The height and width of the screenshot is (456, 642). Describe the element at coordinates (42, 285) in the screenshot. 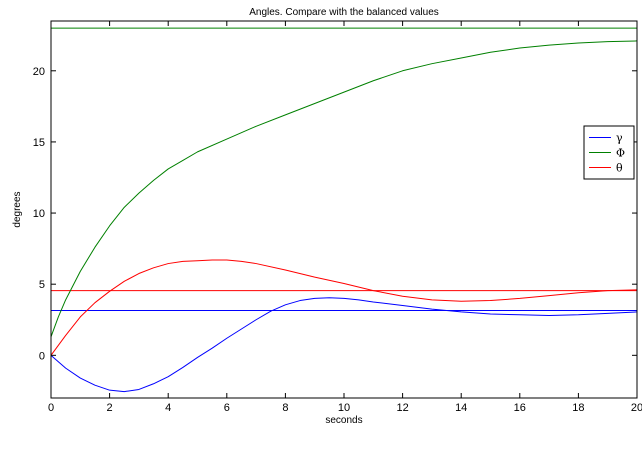

I see `y-tick-label: 5` at that location.